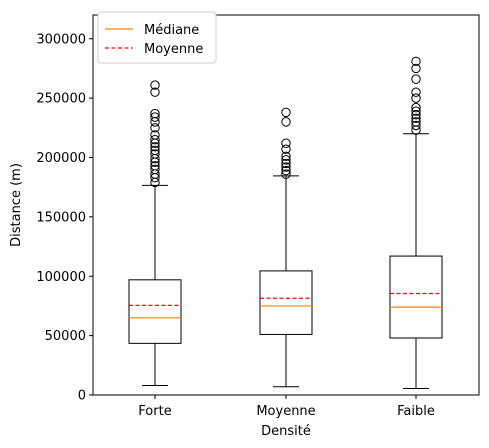 Image resolution: width=489 pixels, height=448 pixels. I want to click on y-tick-label: 150000, so click(61, 217).